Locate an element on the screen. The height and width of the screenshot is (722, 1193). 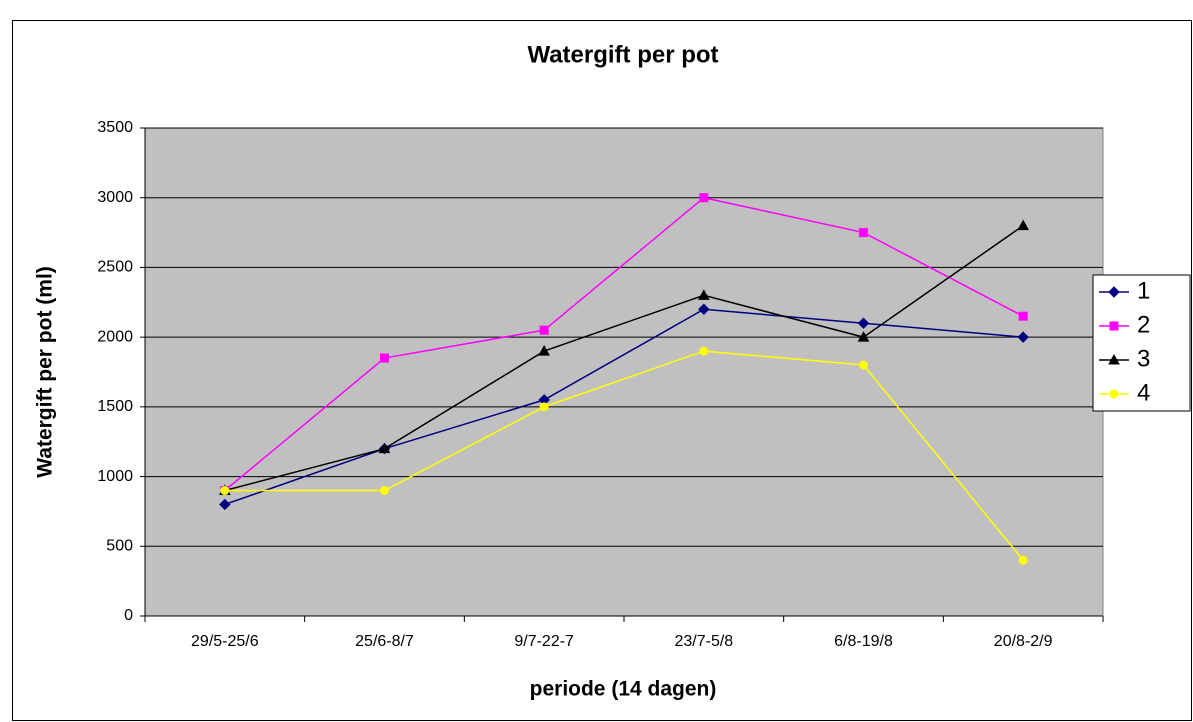
x-tick-label: 9/7-22-7 is located at coordinates (544, 641).